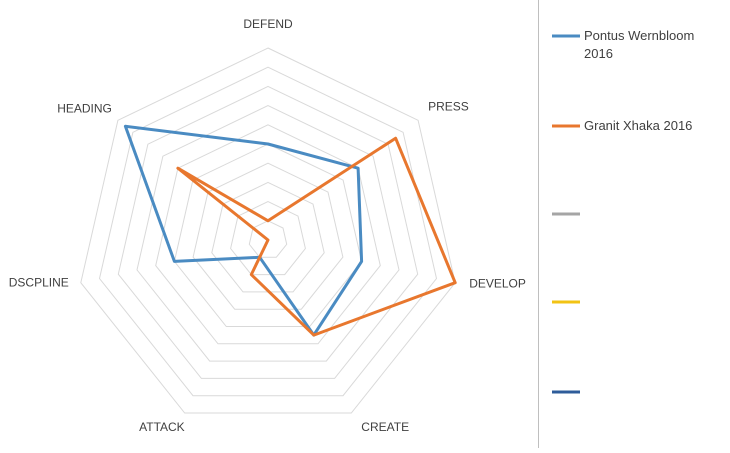 This screenshot has height=453, width=730. What do you see at coordinates (84, 108) in the screenshot?
I see `axis-label-heading: HEADING` at bounding box center [84, 108].